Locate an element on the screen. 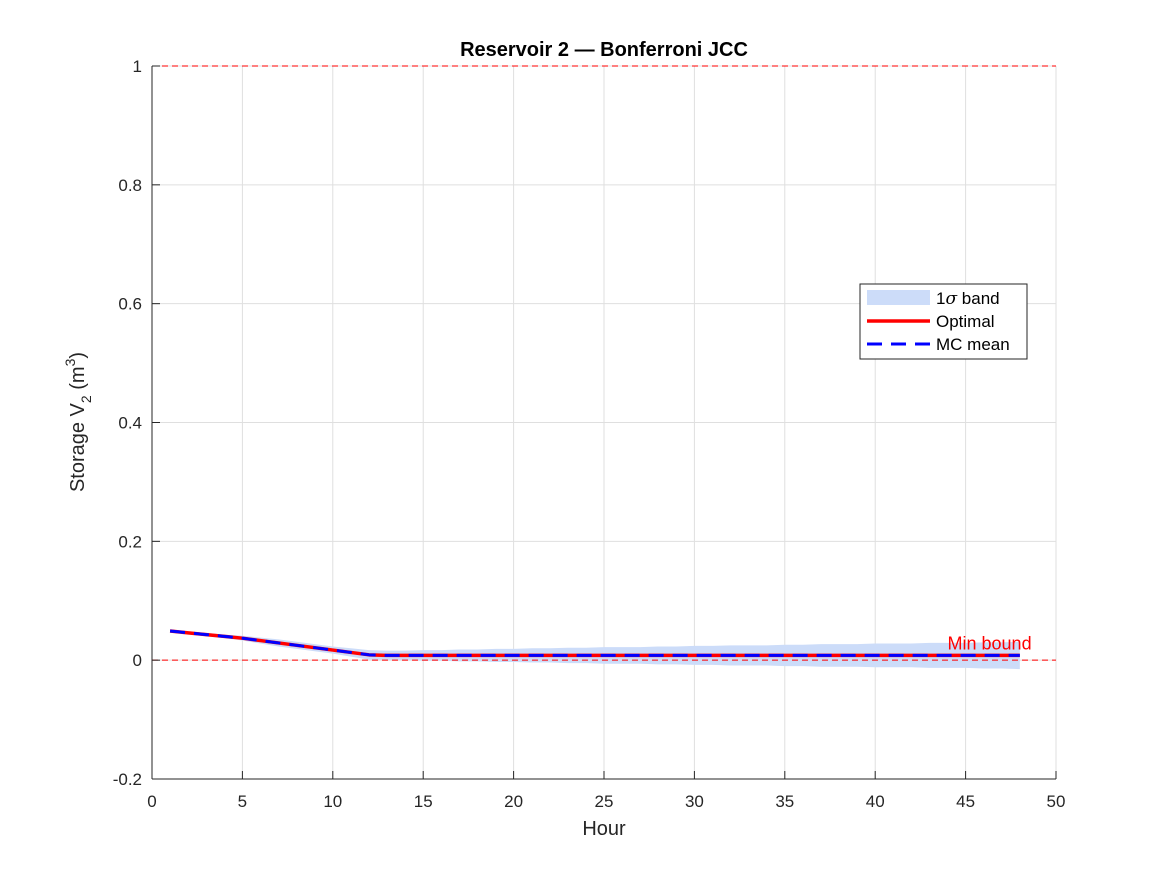 The height and width of the screenshot is (875, 1167). x-axis-label: Hour is located at coordinates (604, 829).